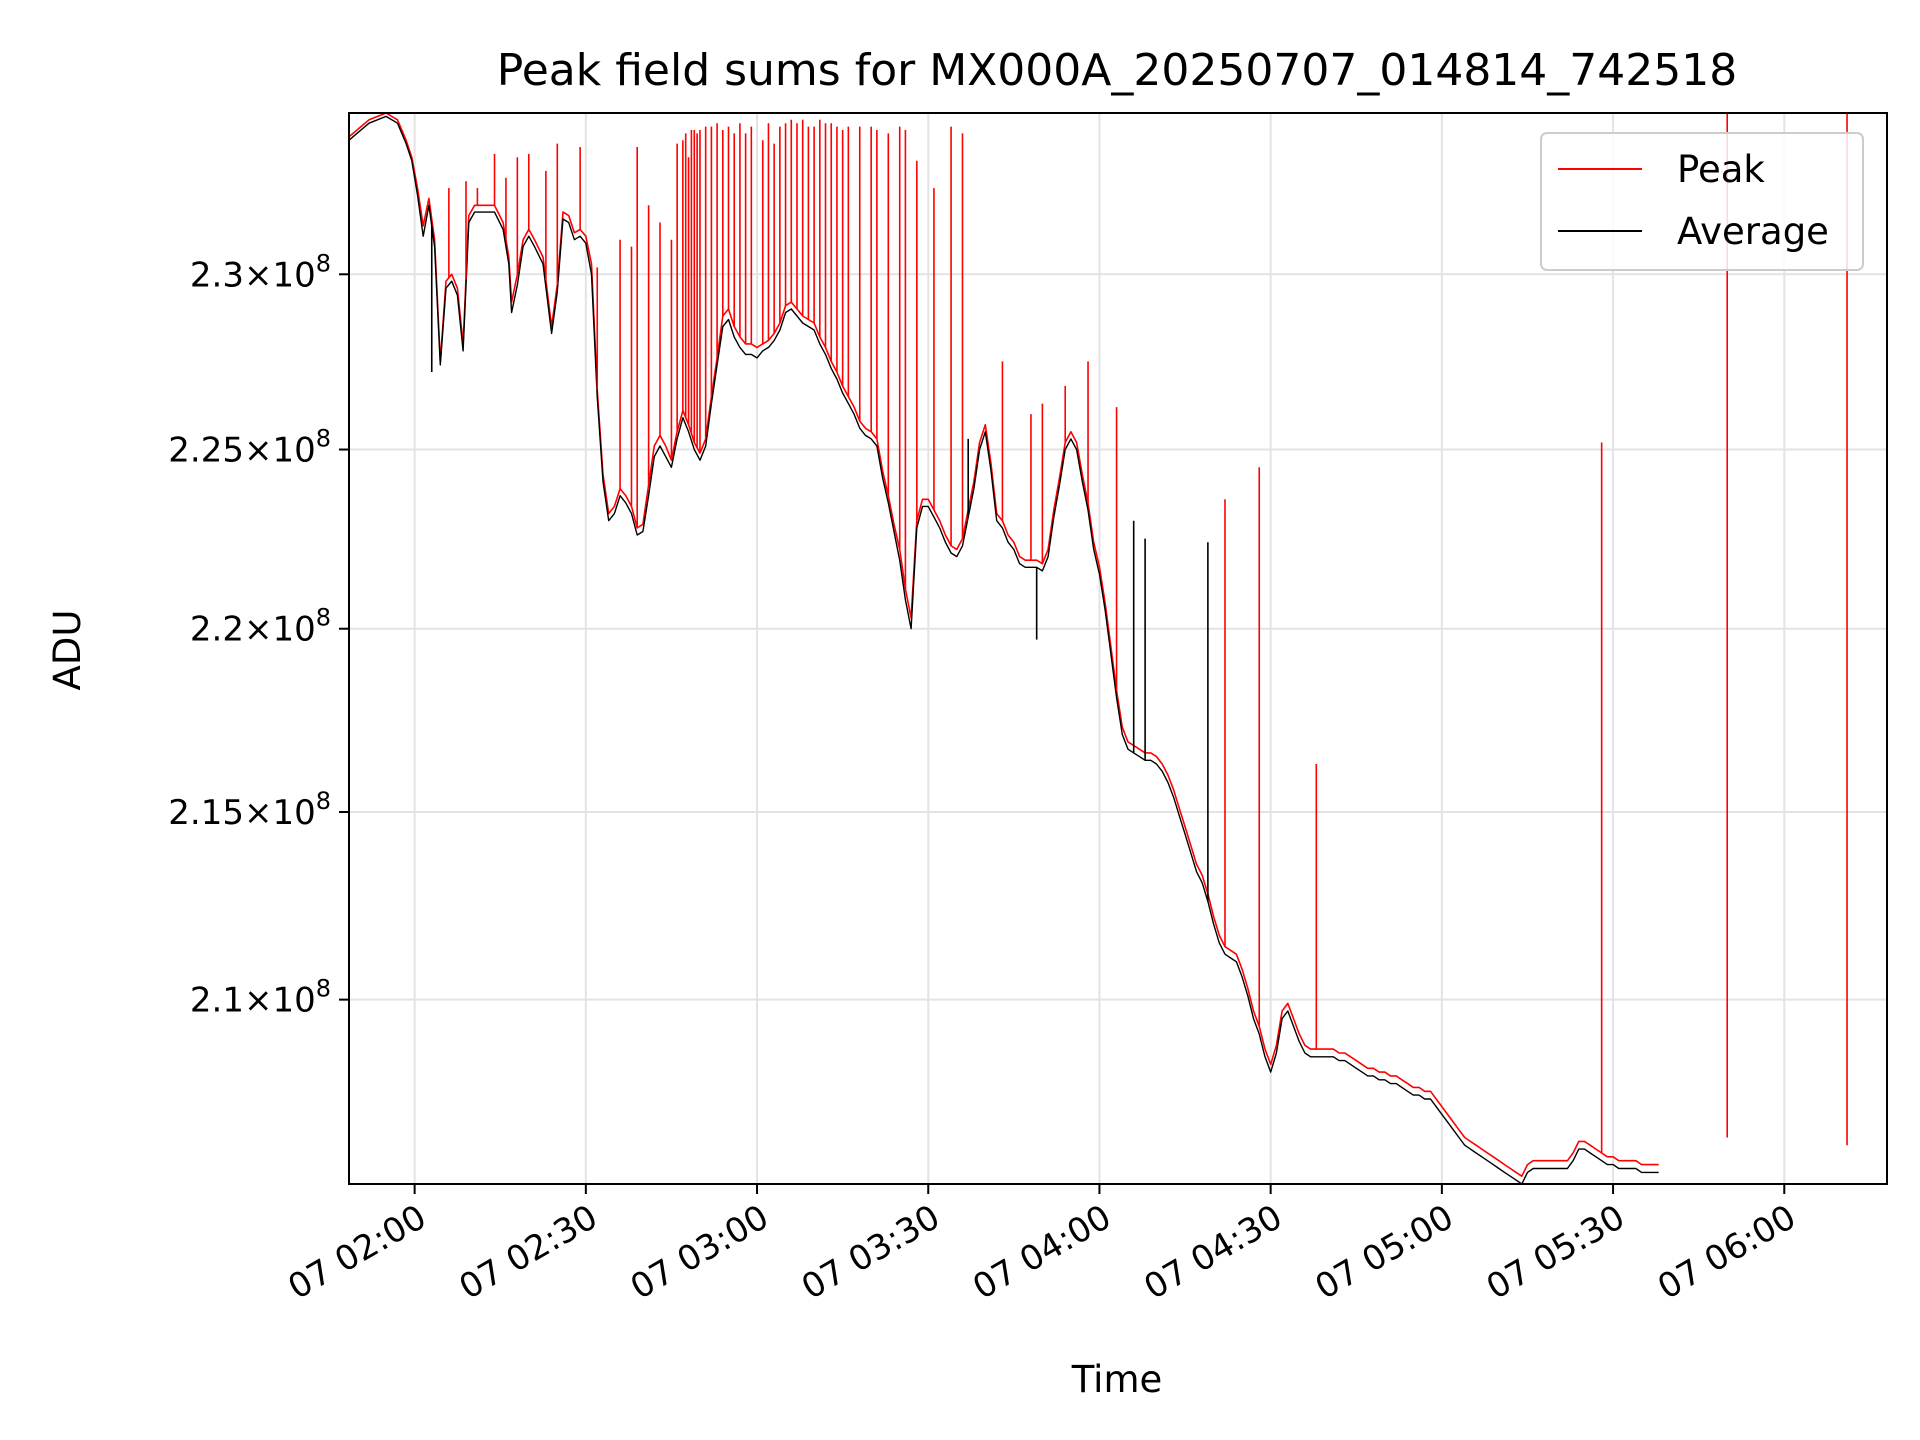 This screenshot has height=1440, width=1920. Describe the element at coordinates (249, 810) in the screenshot. I see `y-tick-label: 2.15×108` at that location.